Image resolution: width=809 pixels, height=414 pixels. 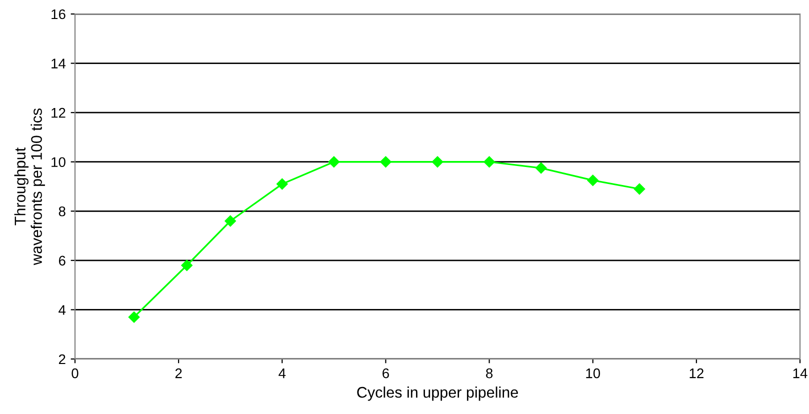 What do you see at coordinates (489, 373) in the screenshot?
I see `x-tick-label: 8` at bounding box center [489, 373].